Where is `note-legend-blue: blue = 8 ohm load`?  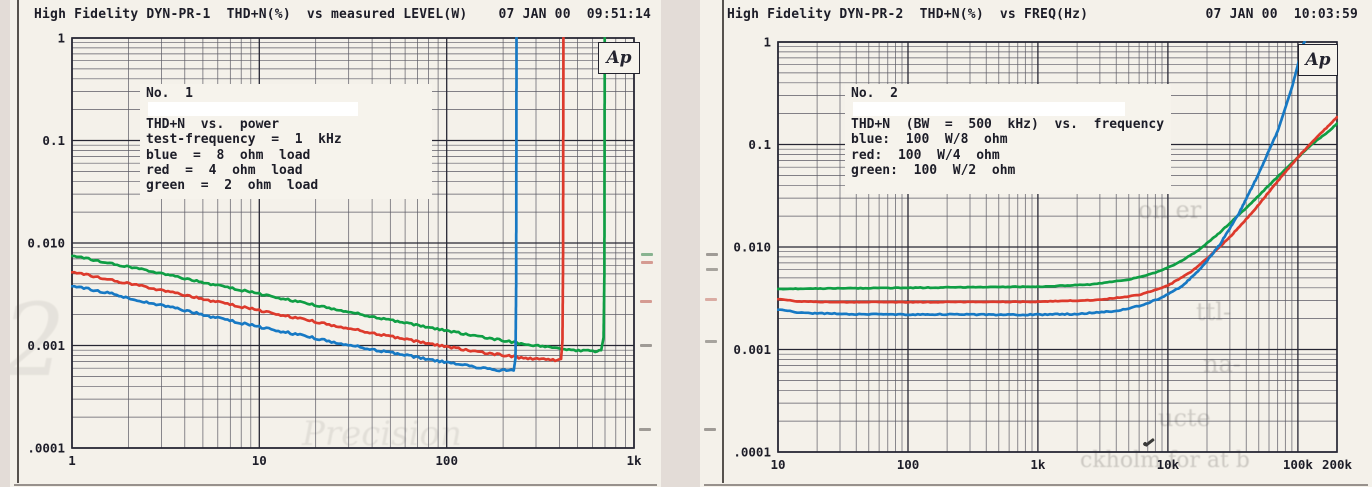 note-legend-blue: blue = 8 ohm load is located at coordinates (228, 155).